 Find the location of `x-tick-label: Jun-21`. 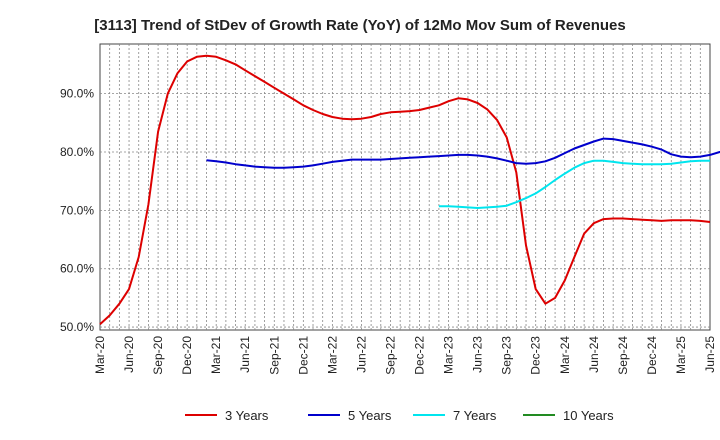

x-tick-label: Jun-21 is located at coordinates (245, 354).